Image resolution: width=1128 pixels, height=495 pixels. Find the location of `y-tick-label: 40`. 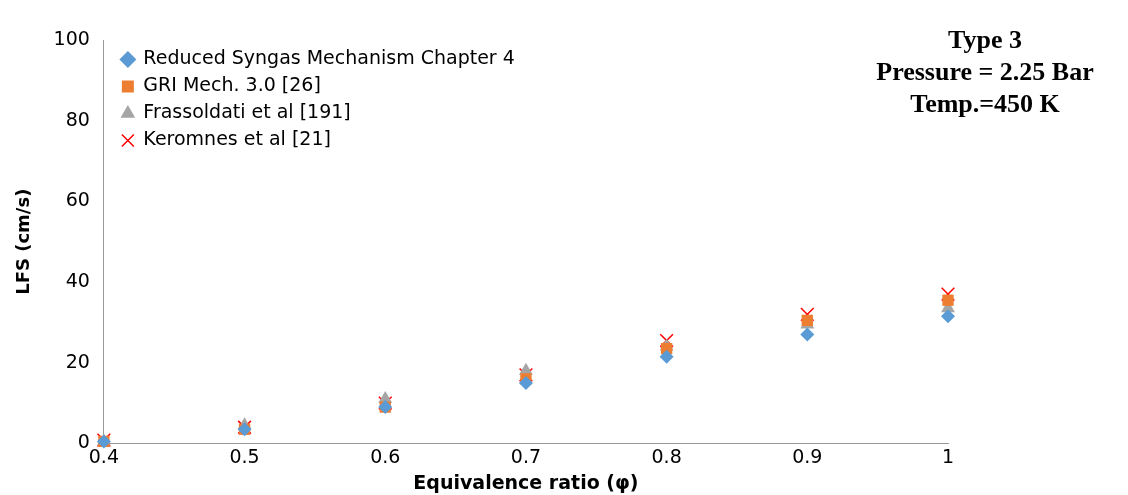

y-tick-label: 40 is located at coordinates (77, 279).